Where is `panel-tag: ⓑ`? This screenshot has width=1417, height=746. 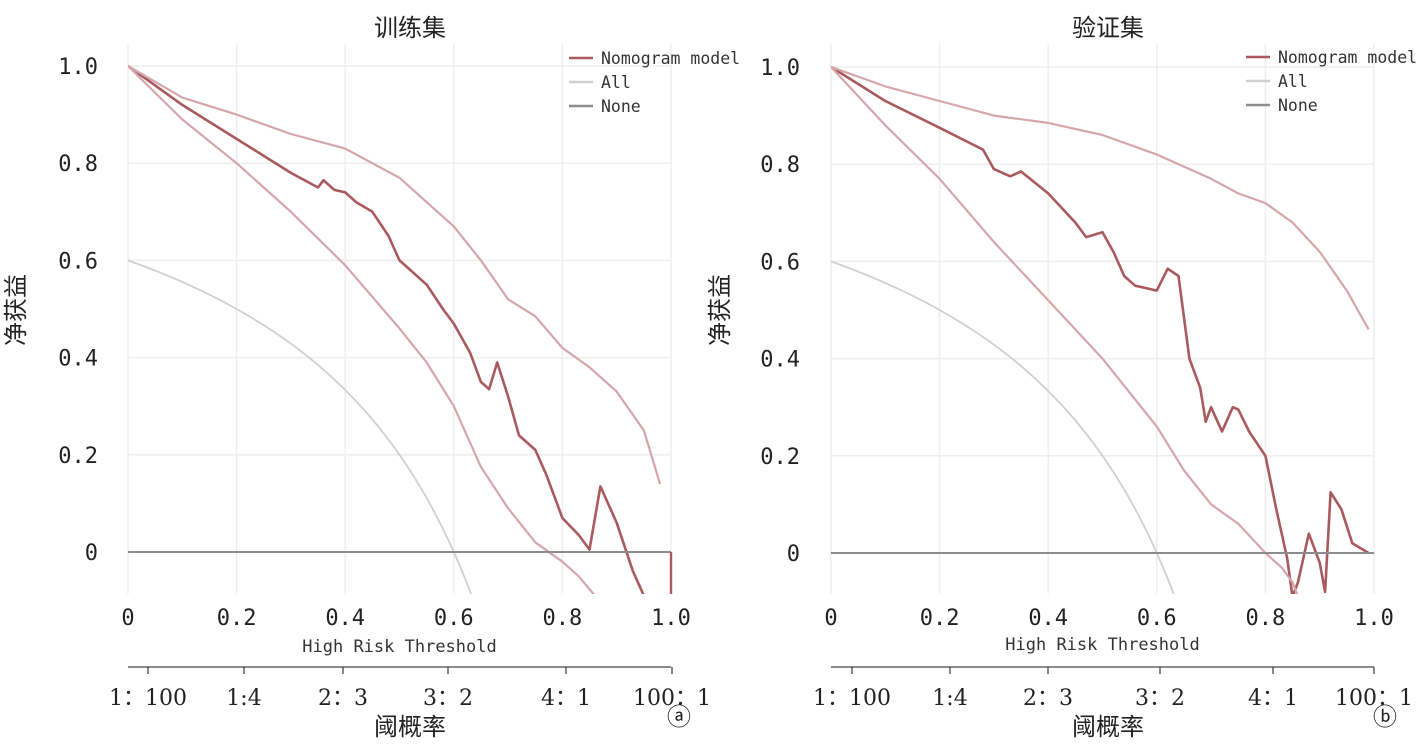
panel-tag: ⓑ is located at coordinates (1385, 717).